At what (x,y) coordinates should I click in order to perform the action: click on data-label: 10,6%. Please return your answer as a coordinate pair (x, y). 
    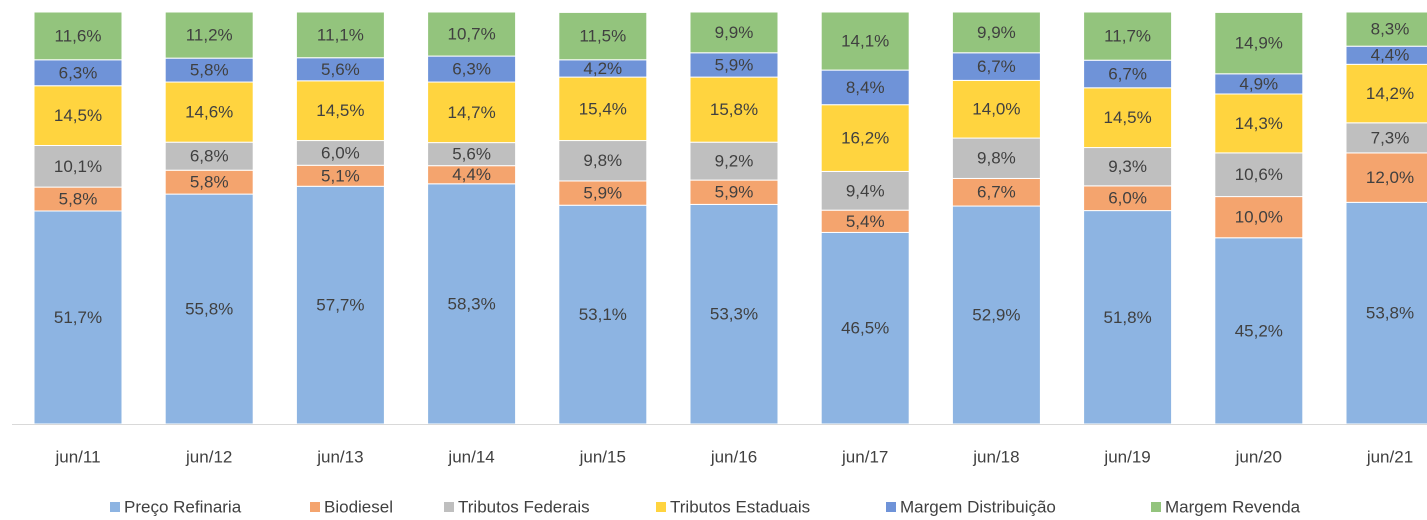
    Looking at the image, I should click on (1259, 174).